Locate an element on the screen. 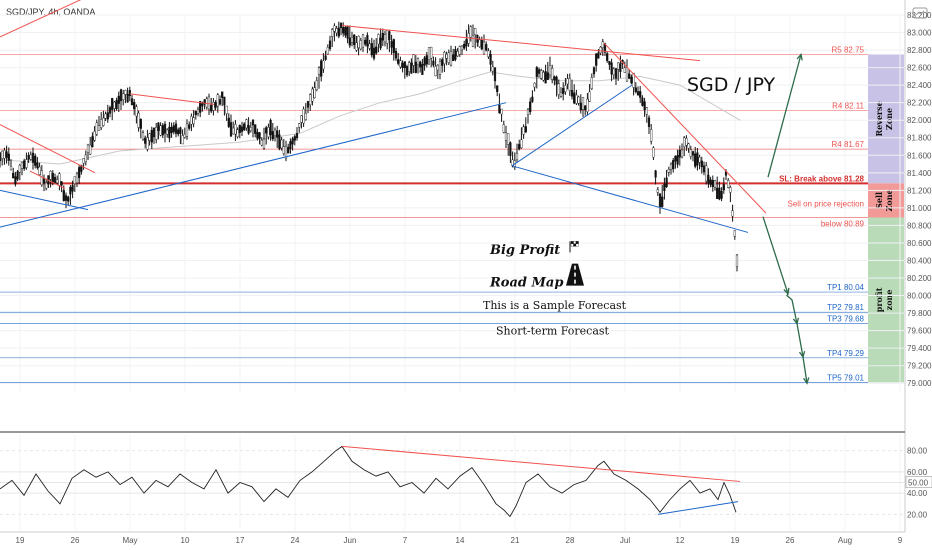  price-tick-label: 79.400 is located at coordinates (919, 348).